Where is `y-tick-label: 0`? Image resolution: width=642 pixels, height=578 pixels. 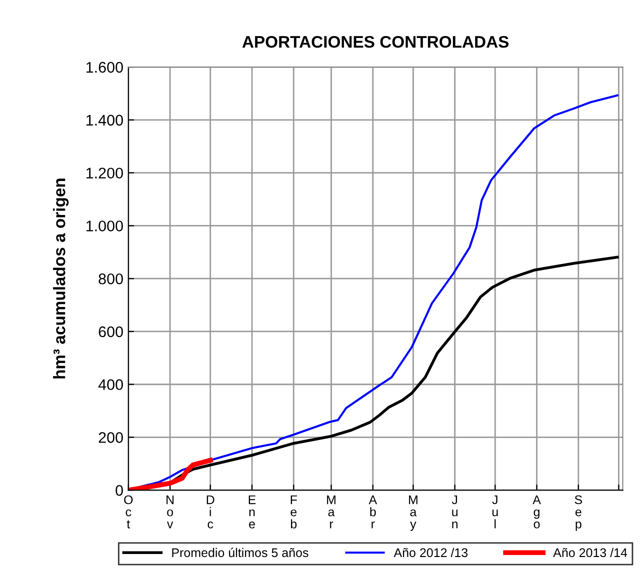 y-tick-label: 0 is located at coordinates (119, 490).